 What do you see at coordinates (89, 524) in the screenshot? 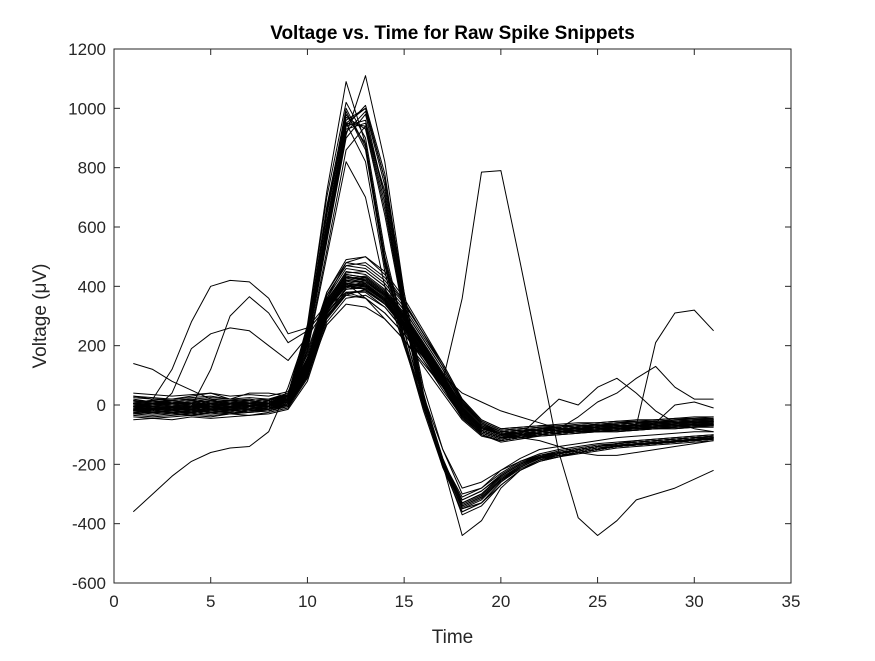
I see `y-tick-label: -400` at bounding box center [89, 524].